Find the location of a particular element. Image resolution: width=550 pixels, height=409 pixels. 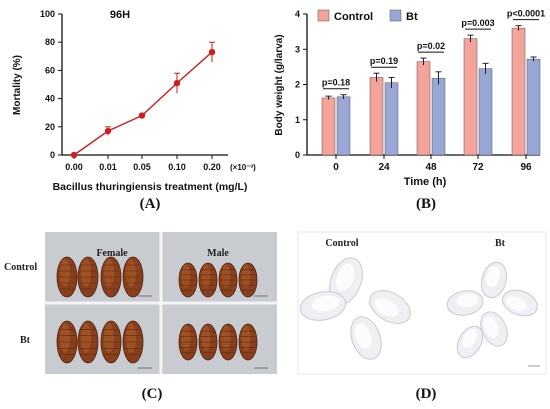

caption-b: (B) is located at coordinates (426, 204).